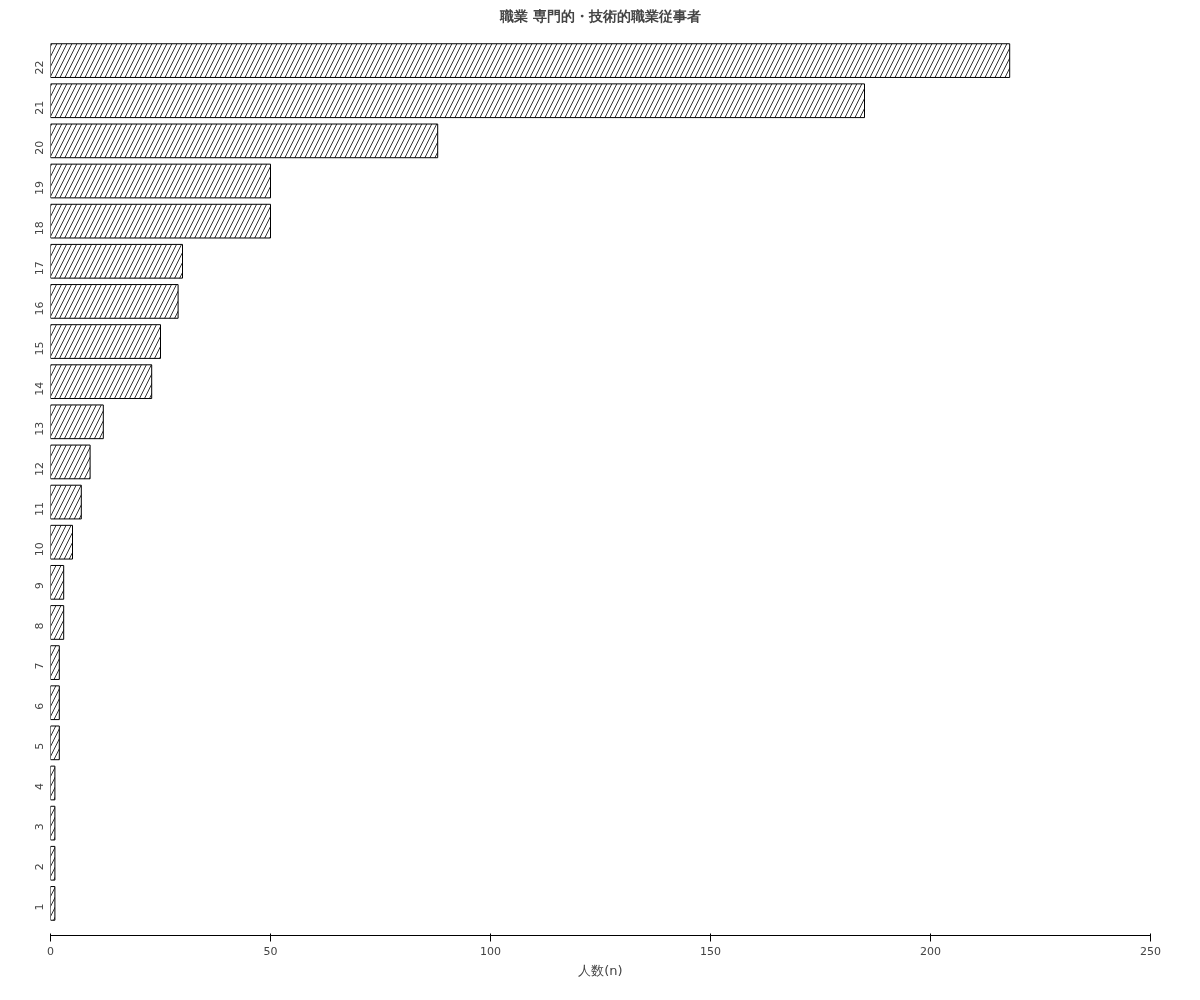 Image resolution: width=1200 pixels, height=1000 pixels. I want to click on y-tick-label: 17, so click(40, 268).